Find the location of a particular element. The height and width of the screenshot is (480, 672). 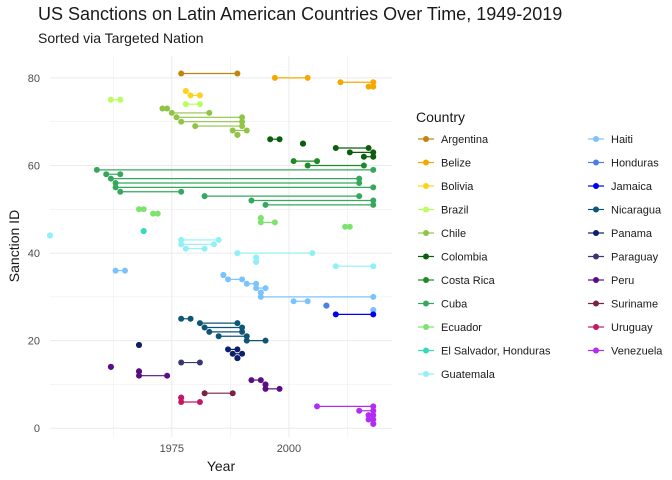

legend-item: Peru is located at coordinates (611, 281).